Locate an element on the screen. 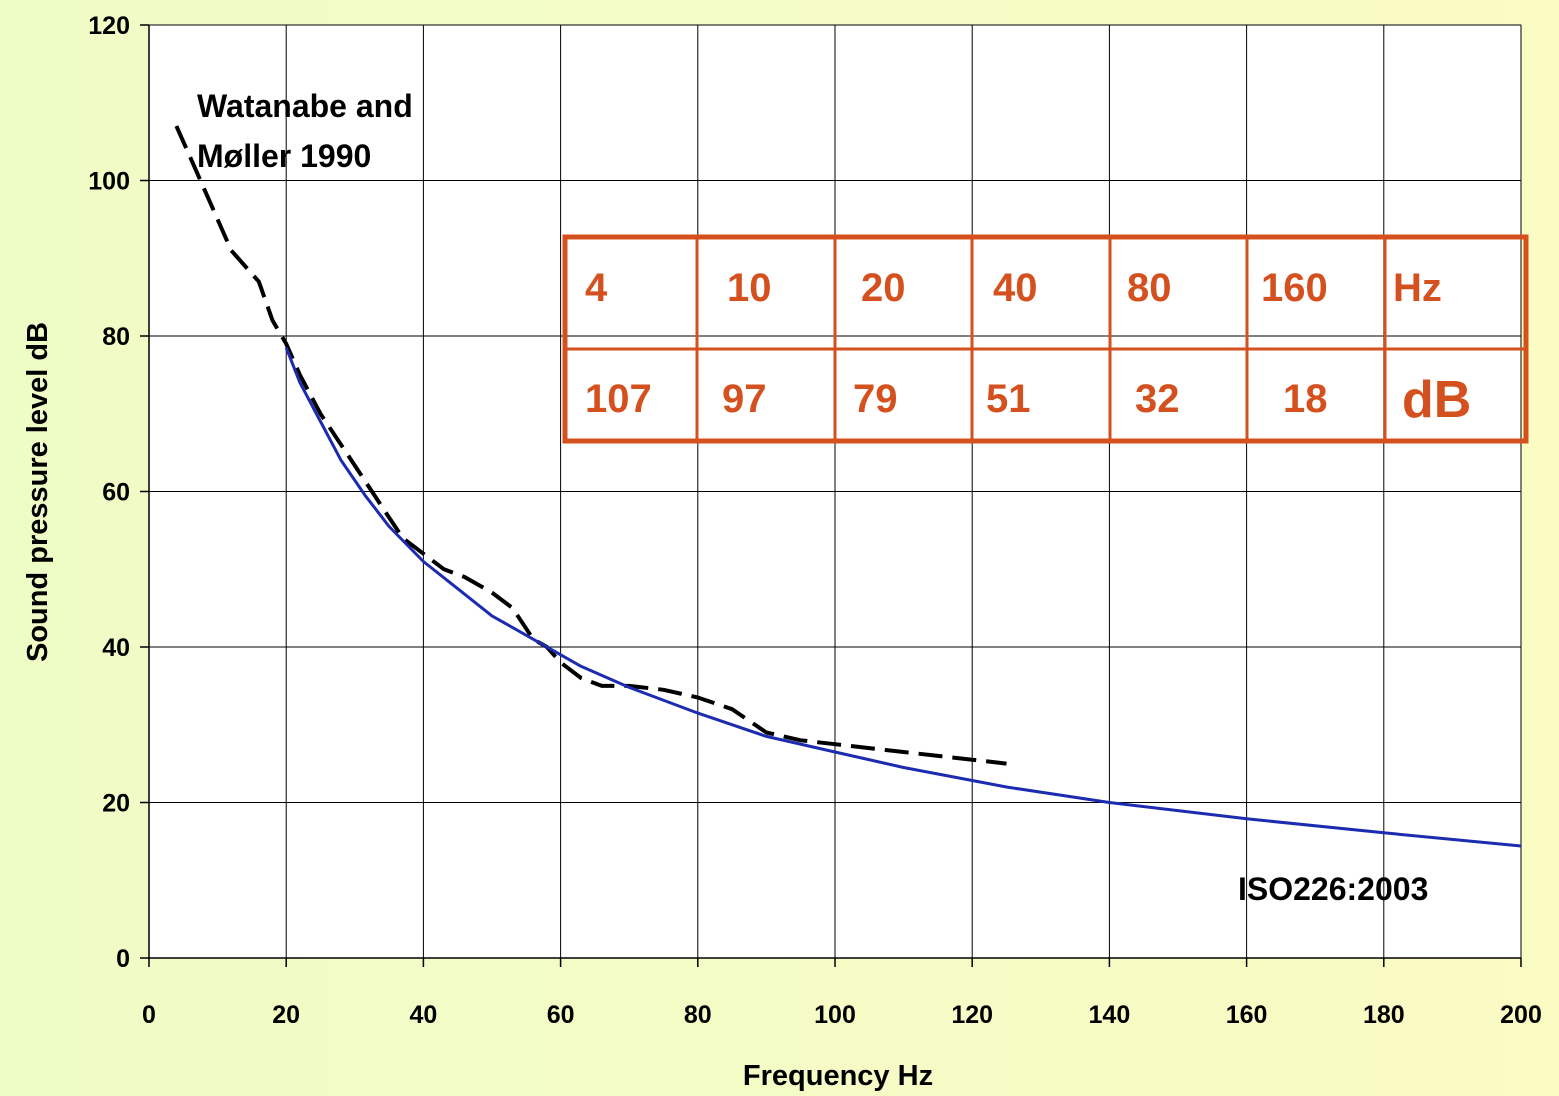  y-axis-title: Sound pressure level dB is located at coordinates (38, 492).